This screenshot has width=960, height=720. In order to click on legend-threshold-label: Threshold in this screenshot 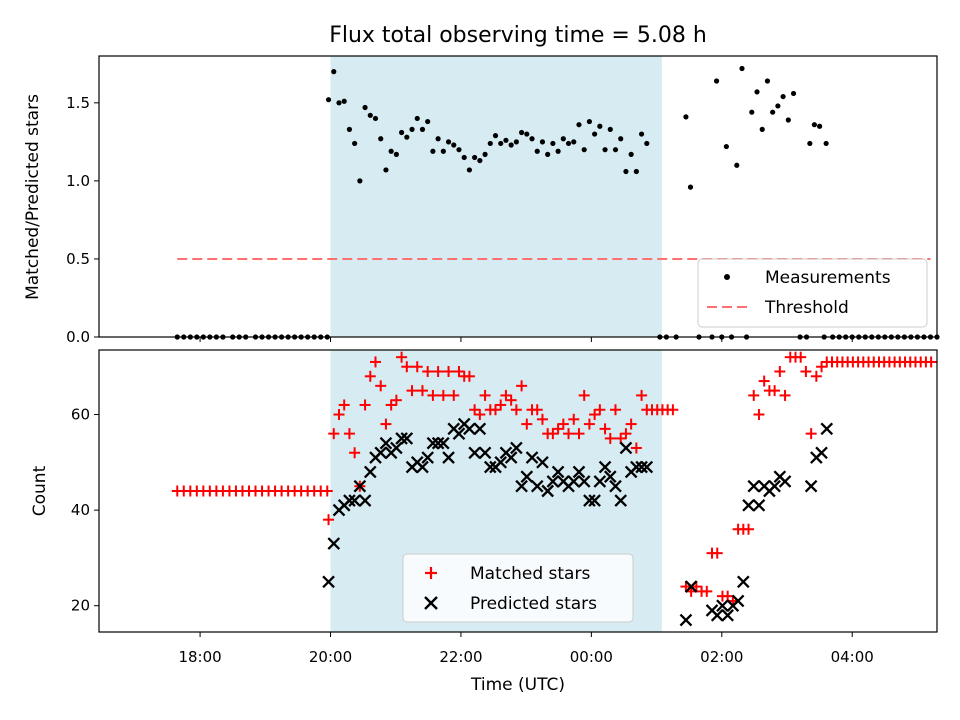, I will do `click(806, 308)`.